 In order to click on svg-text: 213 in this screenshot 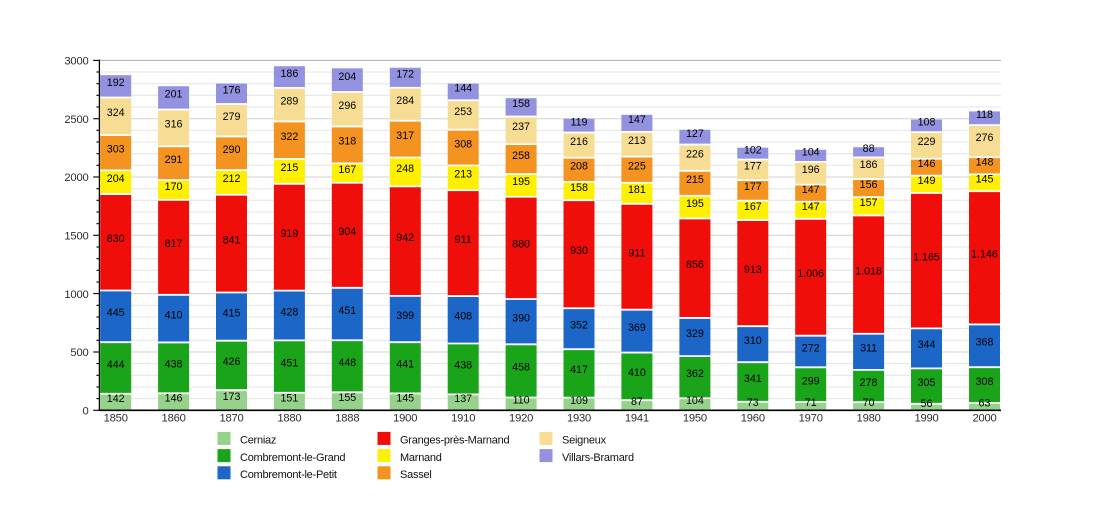, I will do `click(637, 141)`.